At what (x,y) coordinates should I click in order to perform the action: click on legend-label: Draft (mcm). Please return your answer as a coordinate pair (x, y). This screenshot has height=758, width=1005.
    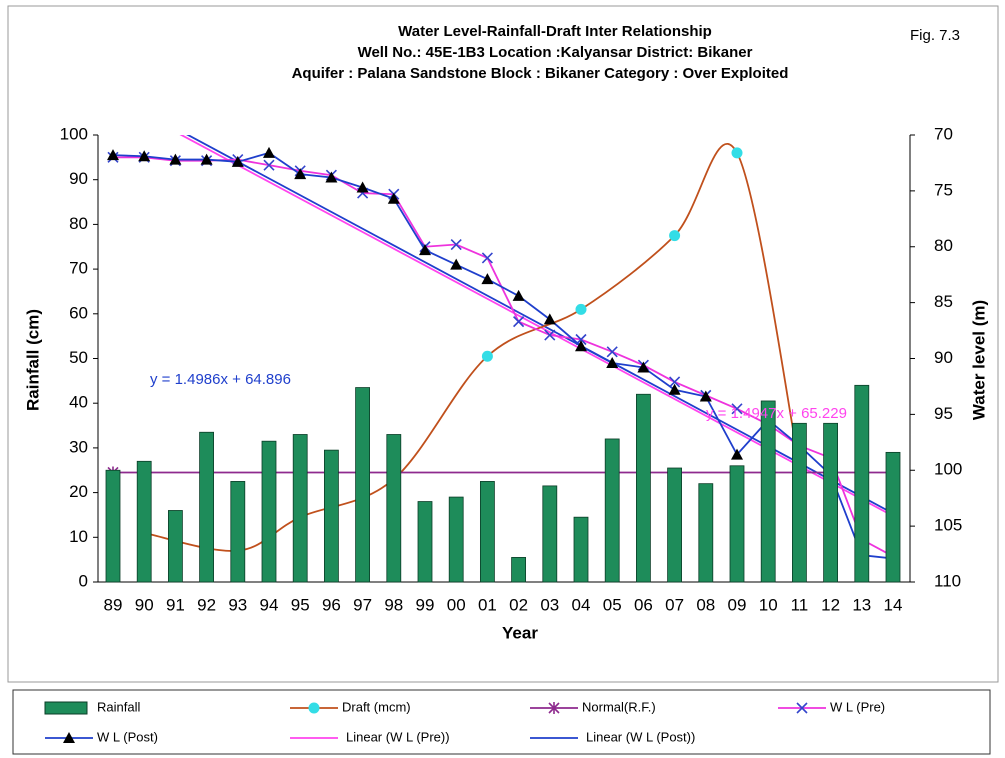
    Looking at the image, I should click on (376, 706).